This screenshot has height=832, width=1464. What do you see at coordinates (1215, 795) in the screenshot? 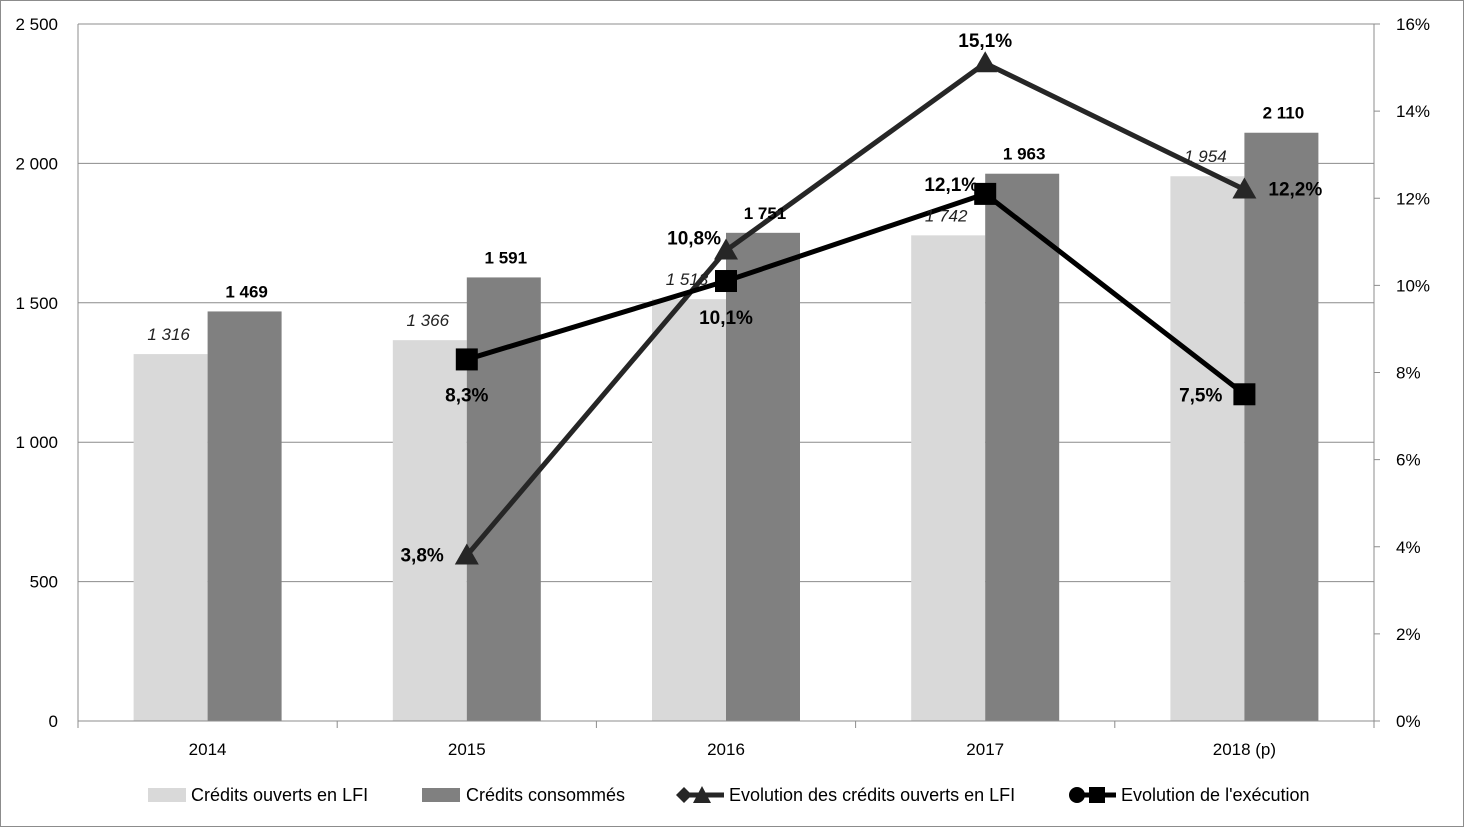
I see `legend-label-evolution-execution: Evolution de l'exécution` at bounding box center [1215, 795].